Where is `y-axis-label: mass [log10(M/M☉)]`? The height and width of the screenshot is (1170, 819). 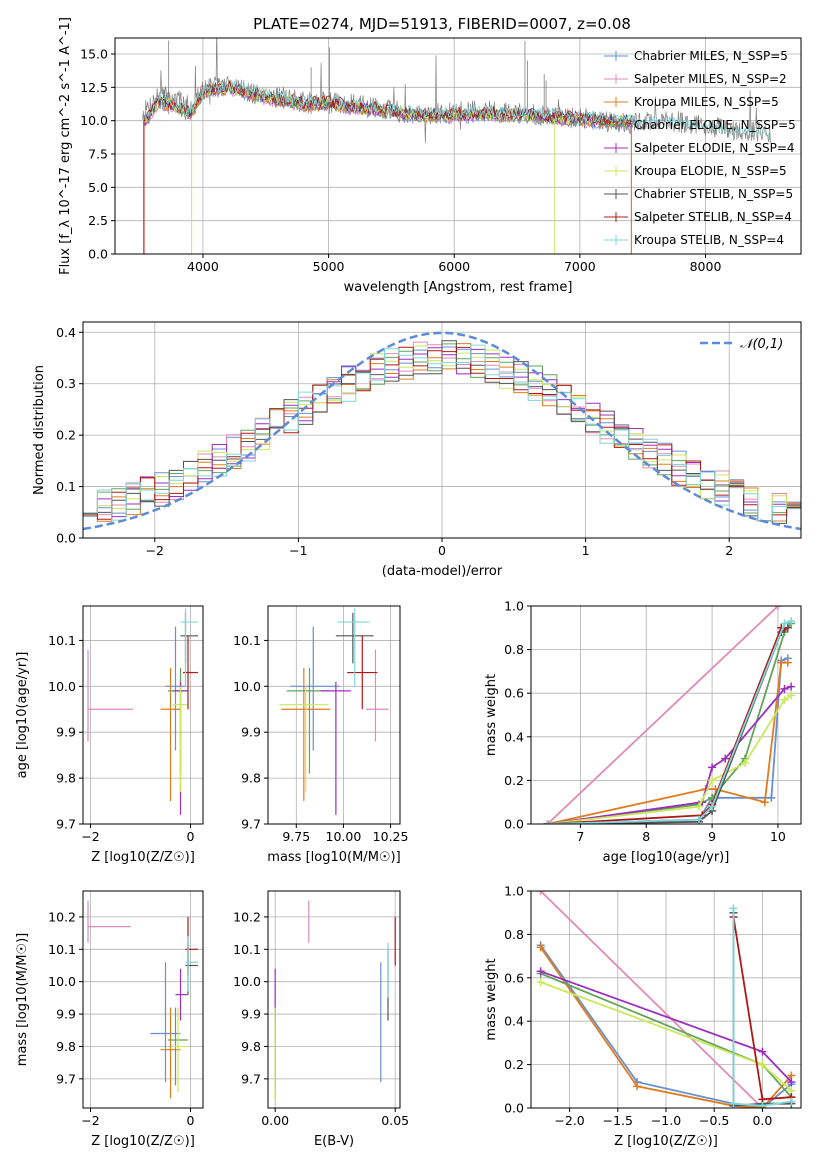 y-axis-label: mass [log10(M/M☉)] is located at coordinates (22, 999).